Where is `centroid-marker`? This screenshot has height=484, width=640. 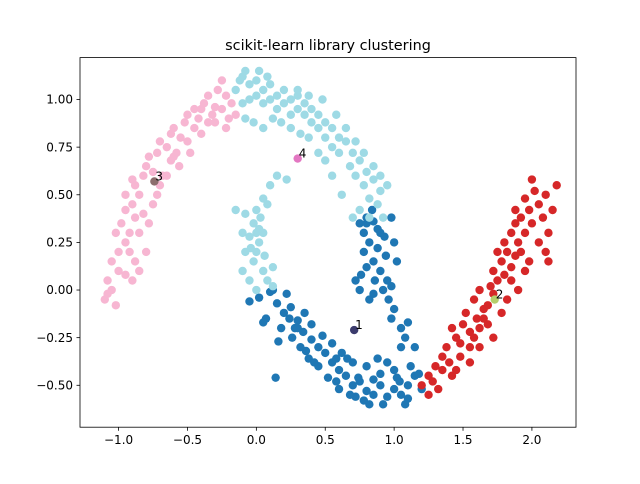 centroid-marker is located at coordinates (354, 330).